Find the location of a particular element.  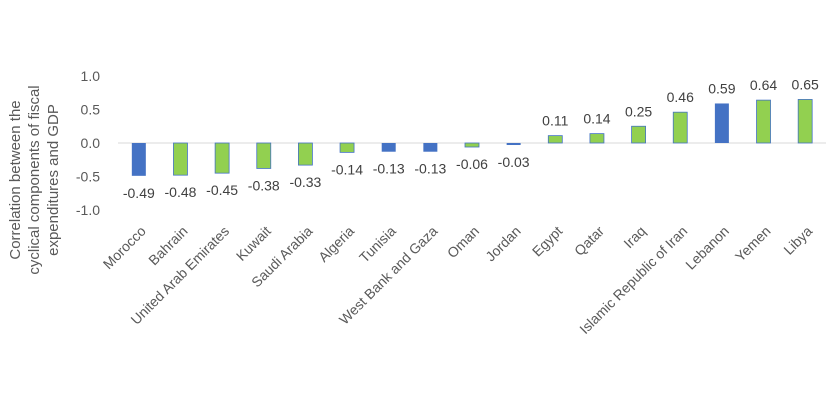

category-label: Oman is located at coordinates (463, 242).